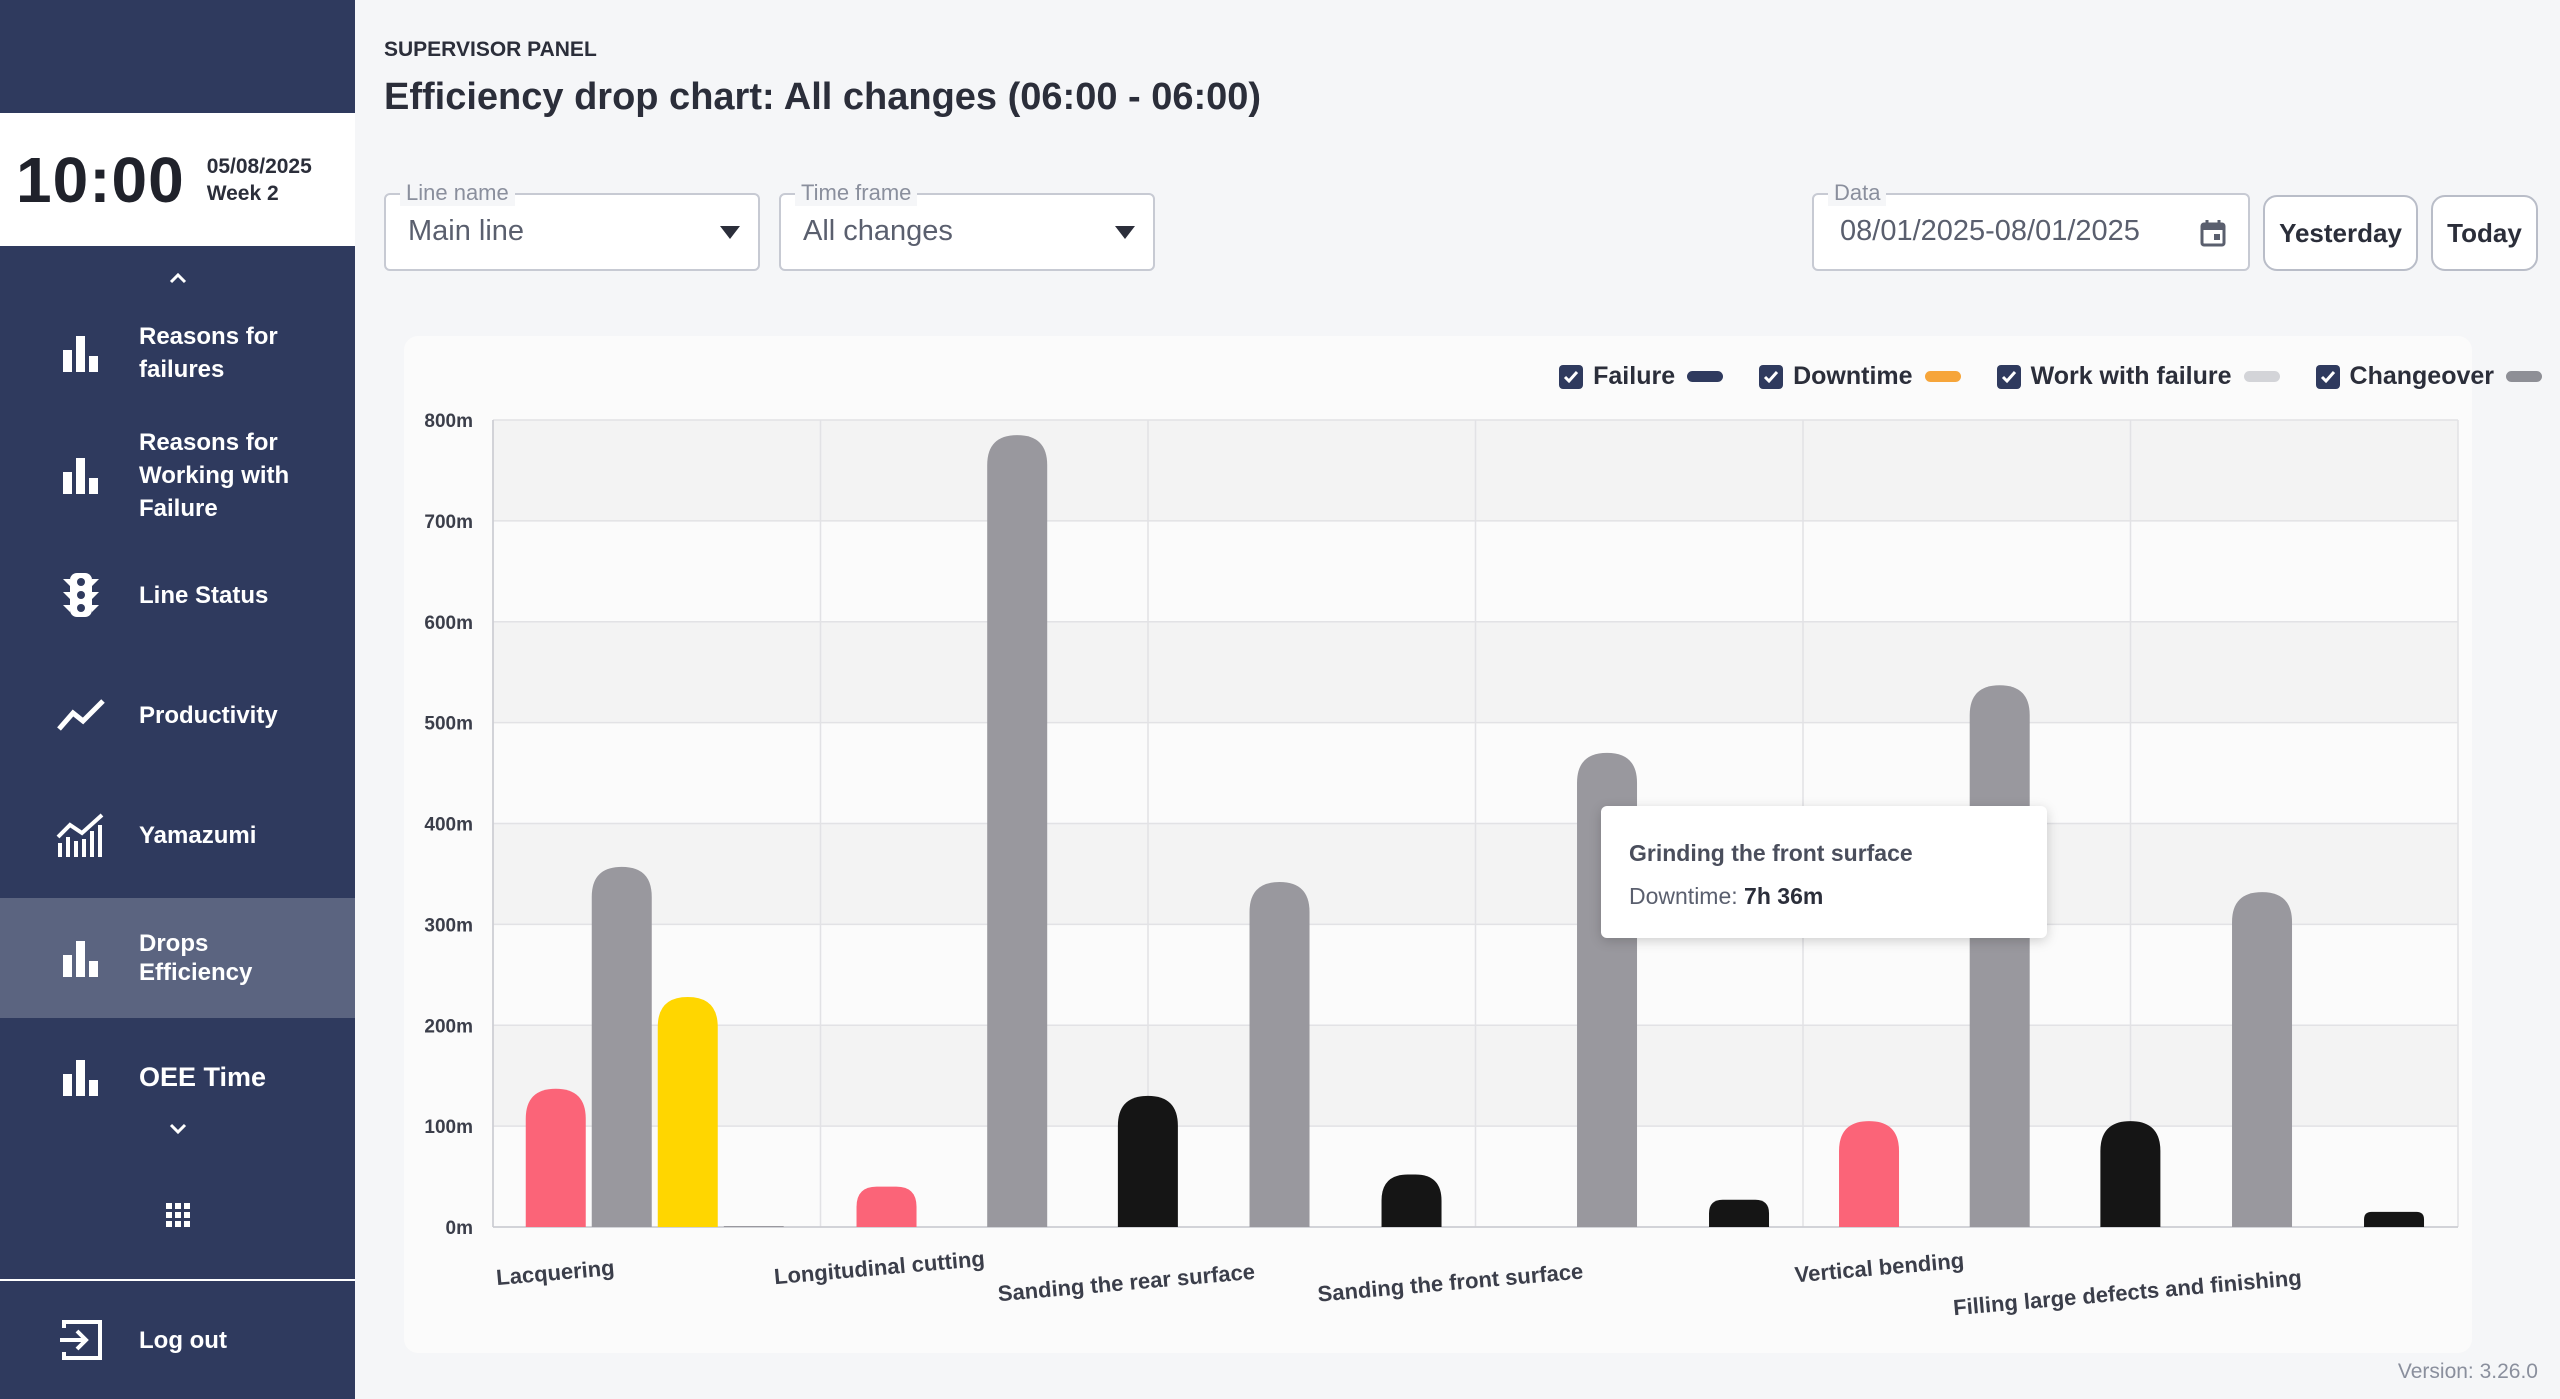  I want to click on sidebar-item-yamazumi: Yamazumi, so click(177, 835).